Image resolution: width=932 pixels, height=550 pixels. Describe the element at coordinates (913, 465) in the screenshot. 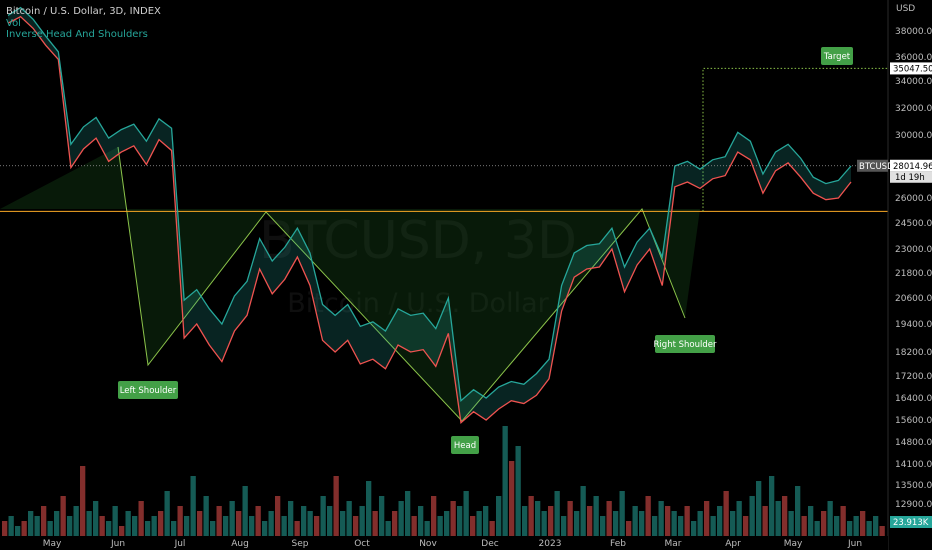

I see `y-tick-label: 14100.00` at that location.